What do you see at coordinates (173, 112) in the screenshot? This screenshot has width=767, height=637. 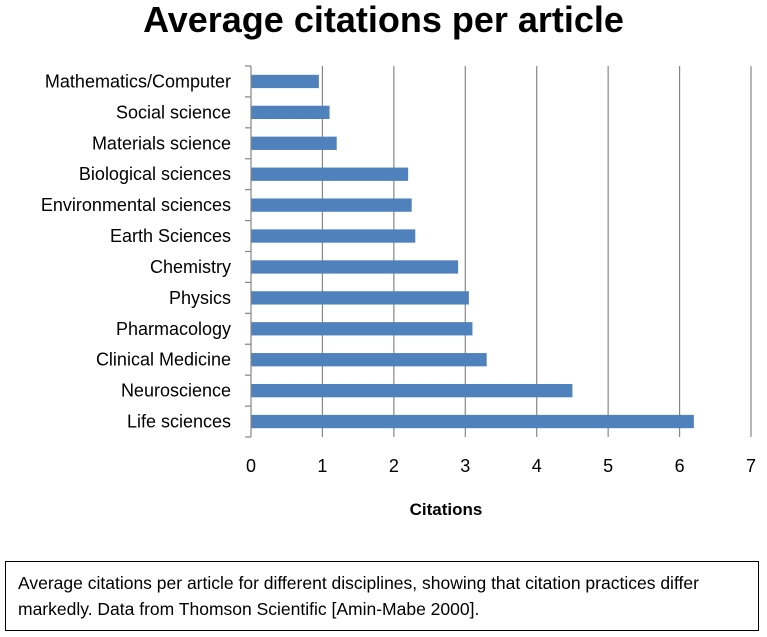 I see `category-label: Social science` at bounding box center [173, 112].